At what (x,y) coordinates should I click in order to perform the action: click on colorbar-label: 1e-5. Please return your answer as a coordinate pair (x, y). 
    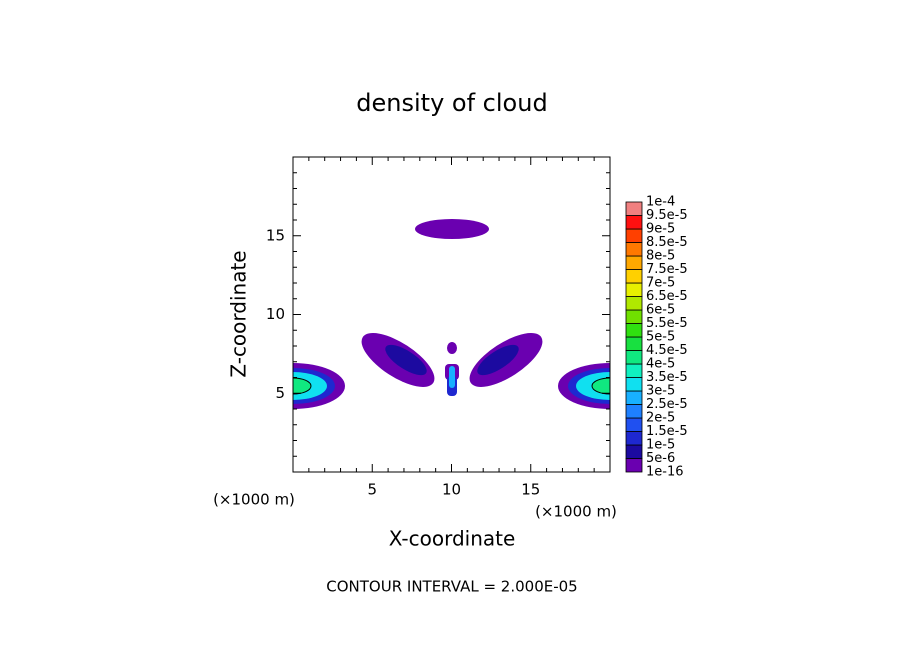
    Looking at the image, I should click on (660, 445).